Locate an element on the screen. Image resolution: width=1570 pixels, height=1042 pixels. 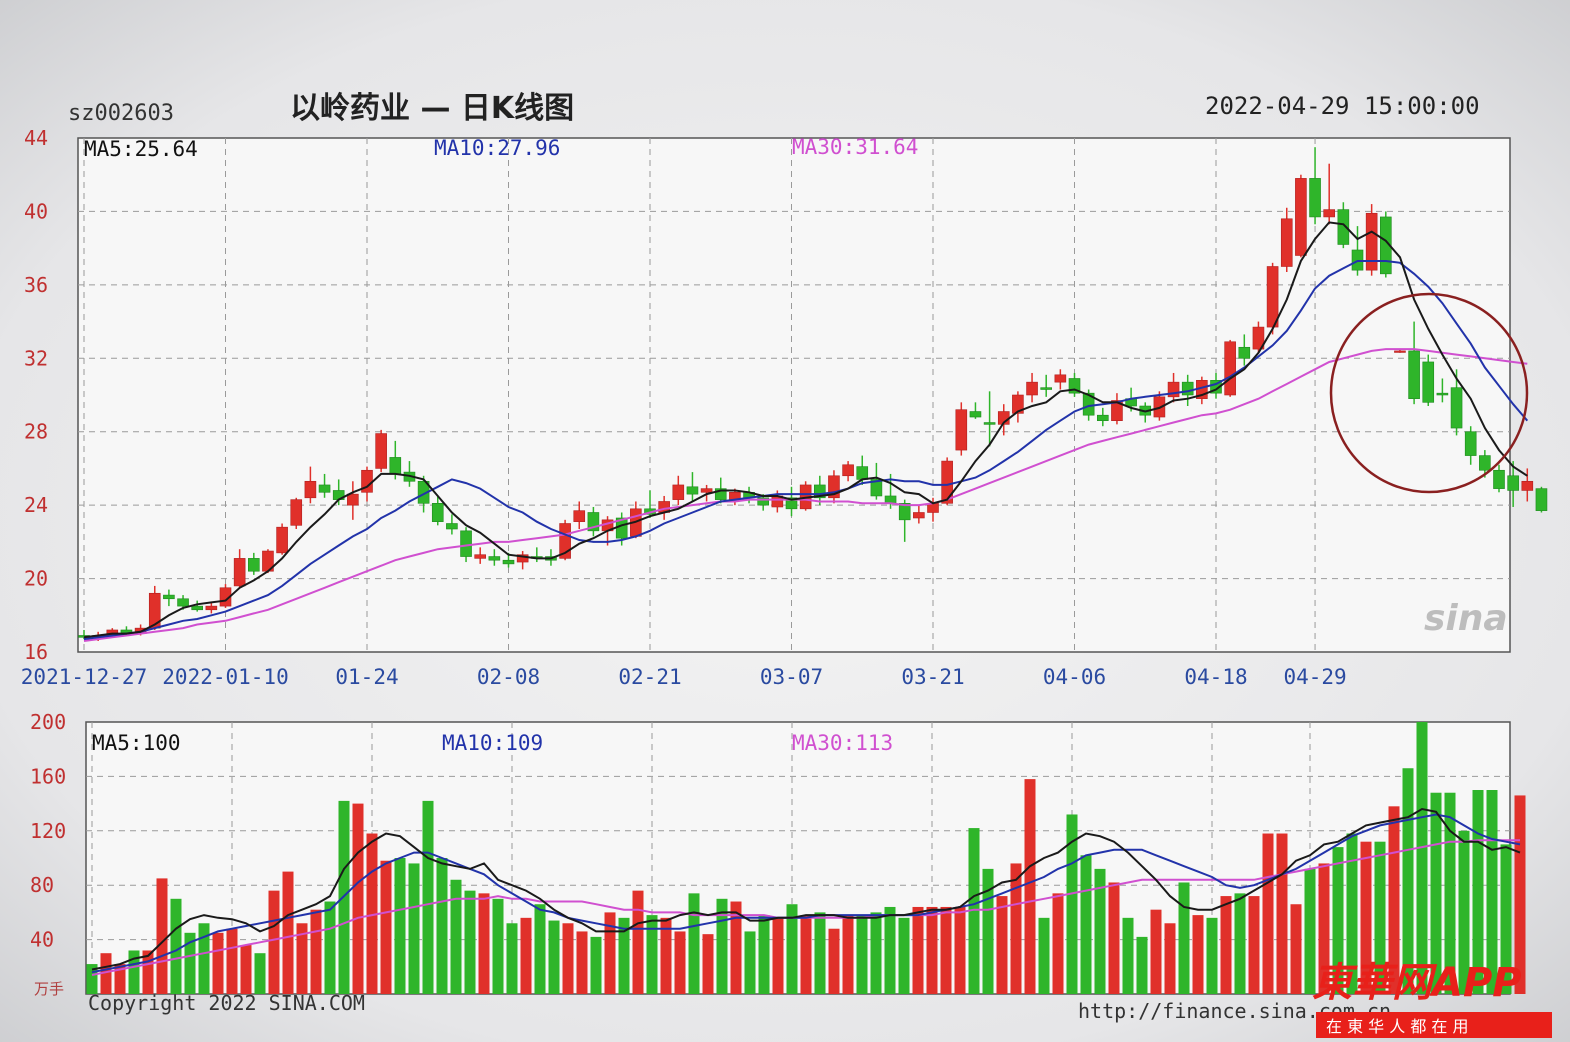
price-ma10-label: MA10:27.96 is located at coordinates (497, 148).